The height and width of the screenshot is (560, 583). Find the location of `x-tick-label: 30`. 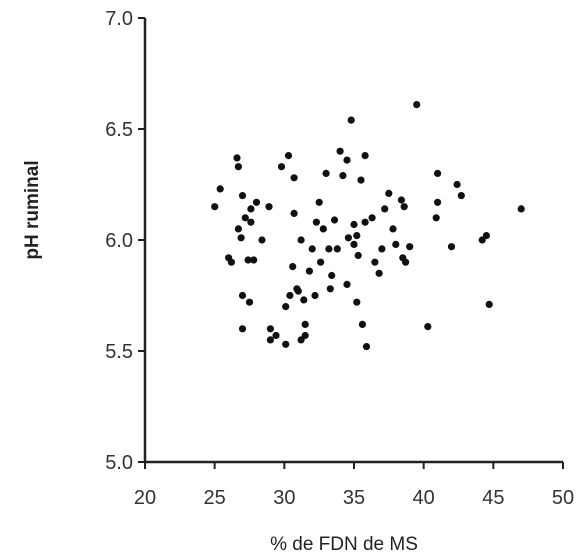

x-tick-label: 30 is located at coordinates (284, 498).